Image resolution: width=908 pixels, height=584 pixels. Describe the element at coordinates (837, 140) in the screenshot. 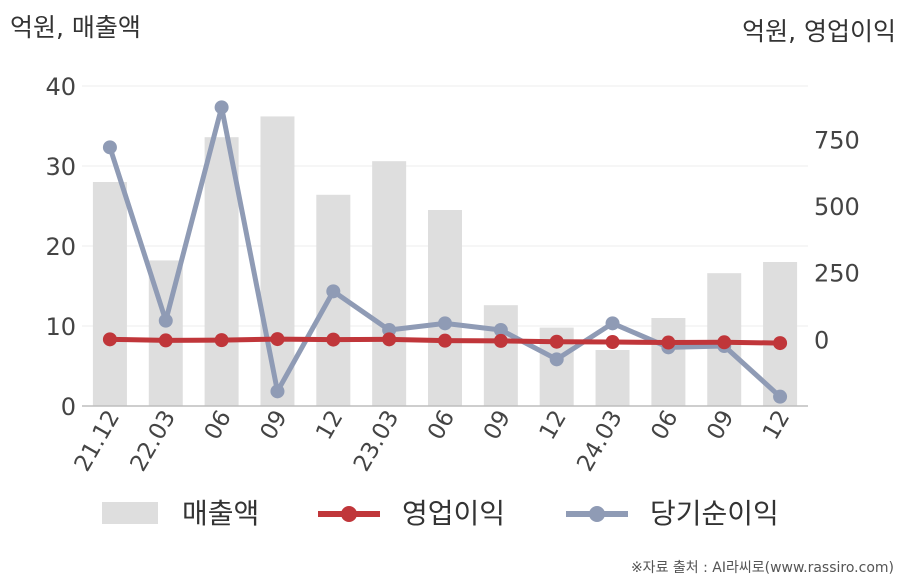

I see `right-tick-label: 750` at that location.